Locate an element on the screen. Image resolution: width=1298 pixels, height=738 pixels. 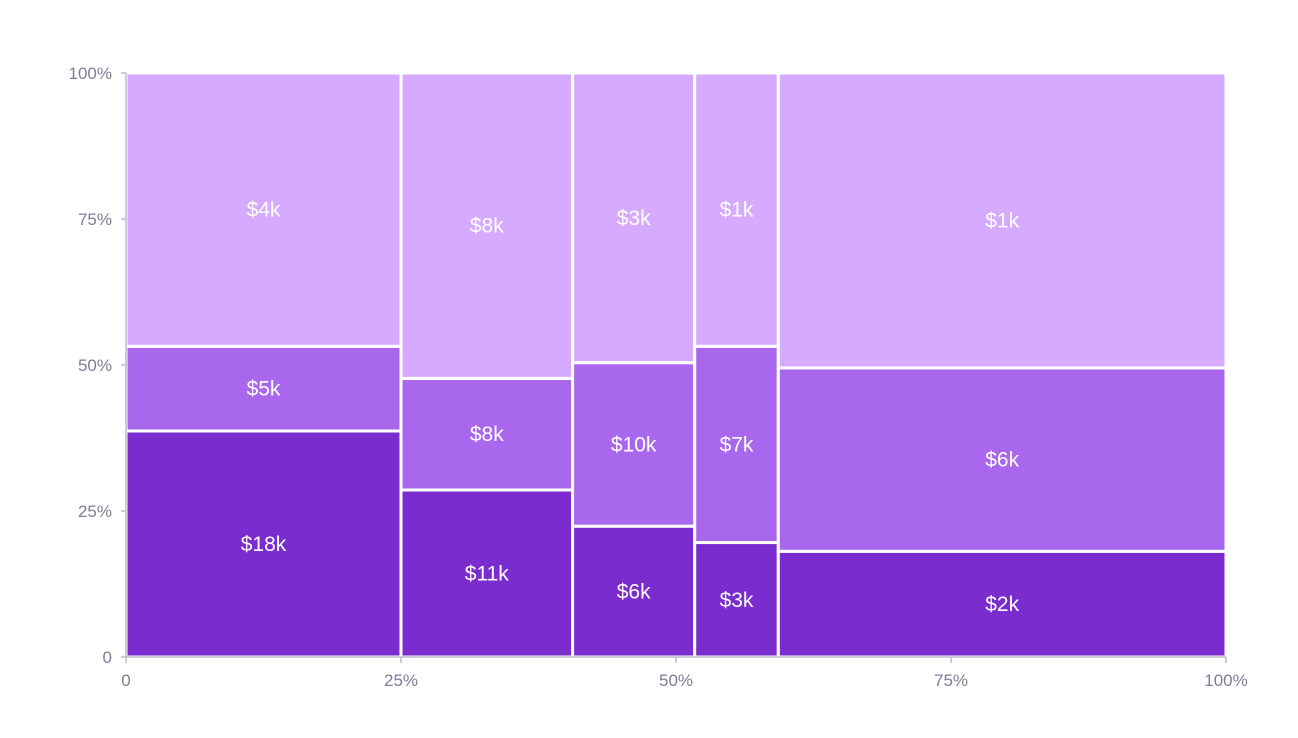
y-tick-label: 25% is located at coordinates (95, 511).